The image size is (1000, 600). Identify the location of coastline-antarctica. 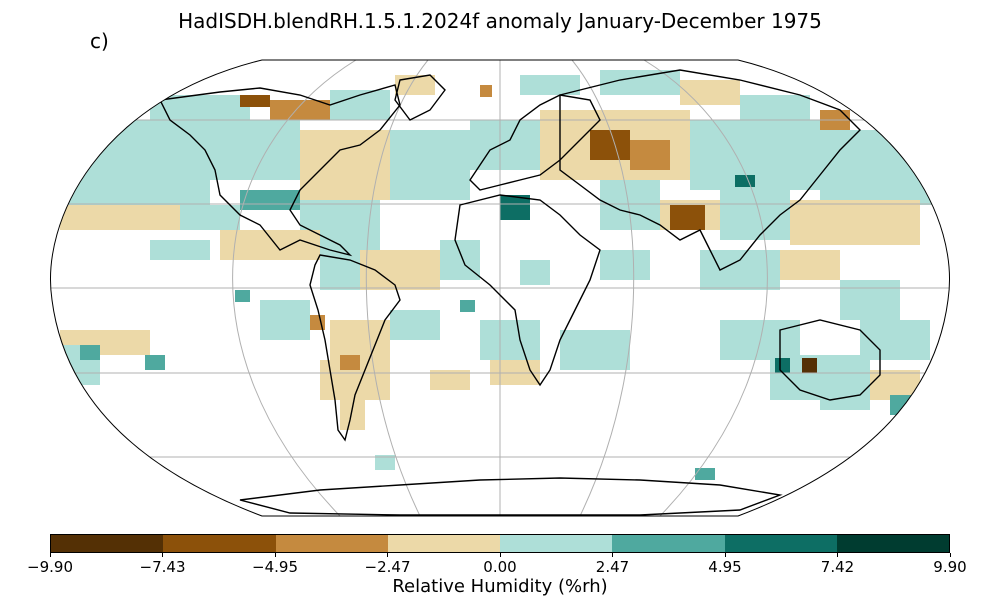
(511, 496).